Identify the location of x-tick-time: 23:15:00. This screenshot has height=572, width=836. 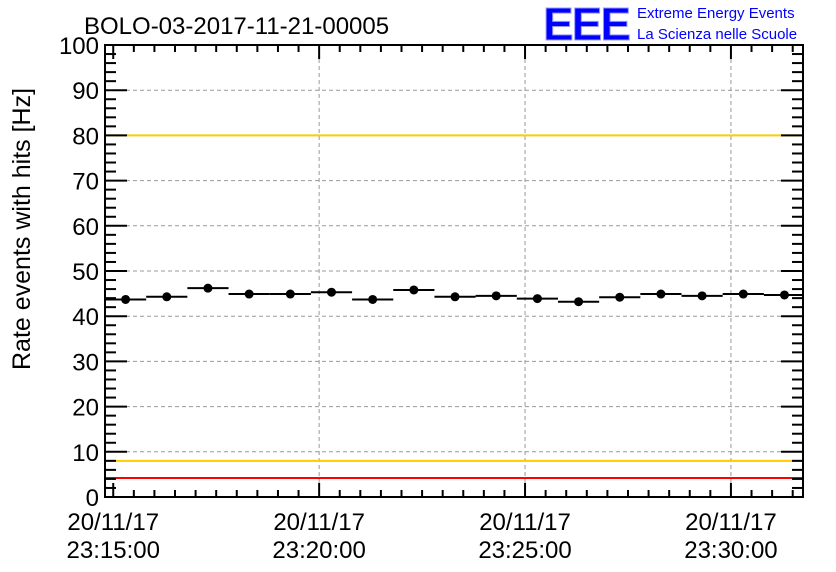
(113, 550).